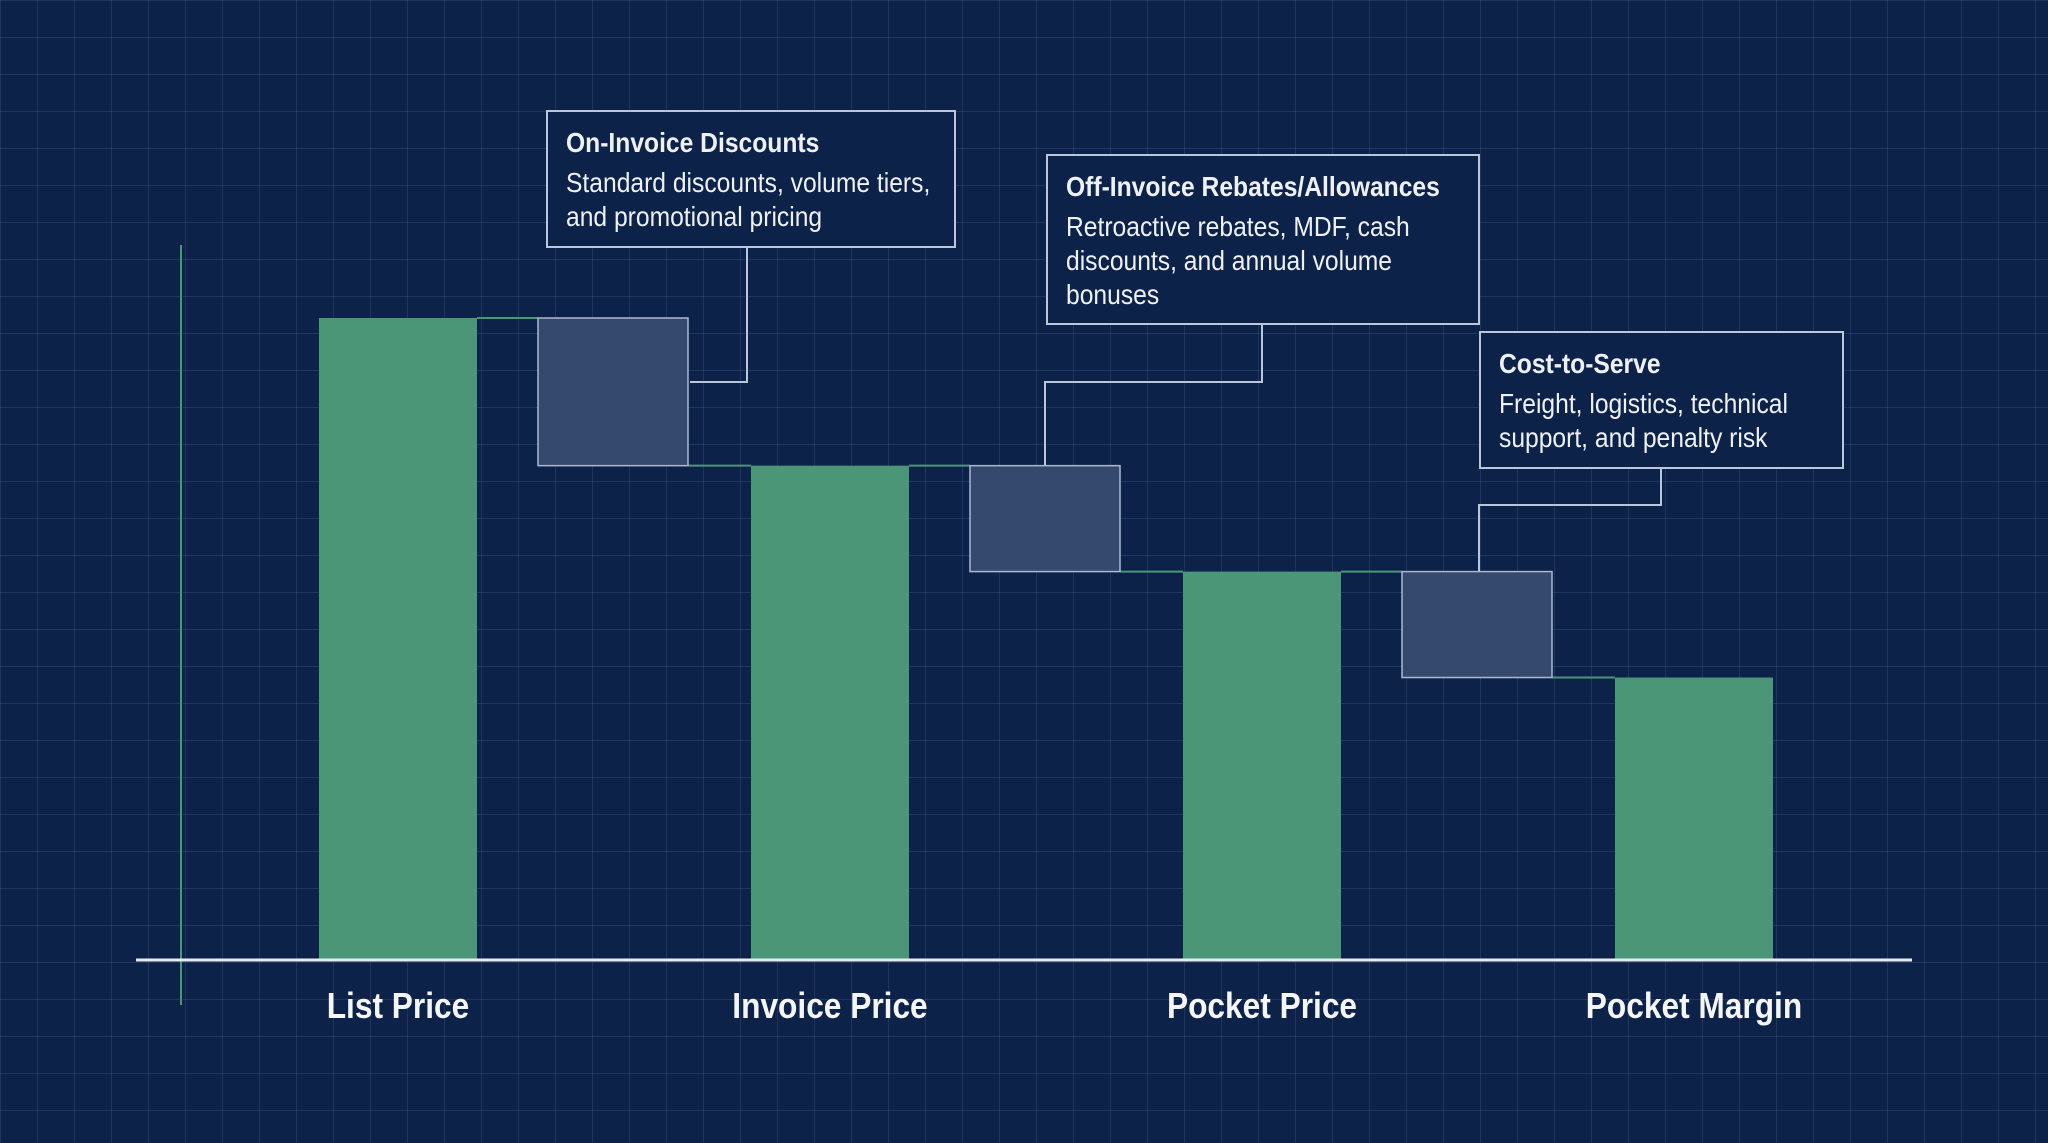 This screenshot has height=1143, width=2048. What do you see at coordinates (1580, 363) in the screenshot?
I see `callout-title: Cost-to-Serve` at bounding box center [1580, 363].